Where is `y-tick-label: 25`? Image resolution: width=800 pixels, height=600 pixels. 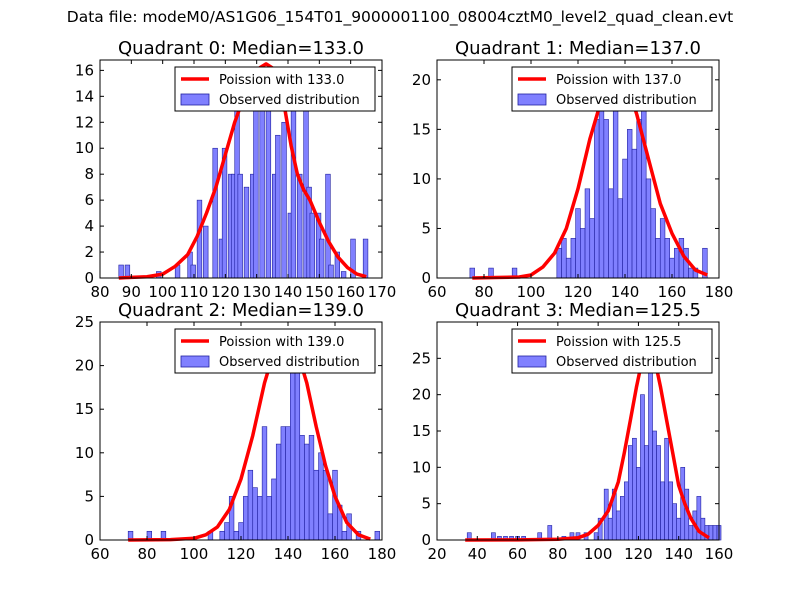 y-tick-label: 25 is located at coordinates (421, 358).